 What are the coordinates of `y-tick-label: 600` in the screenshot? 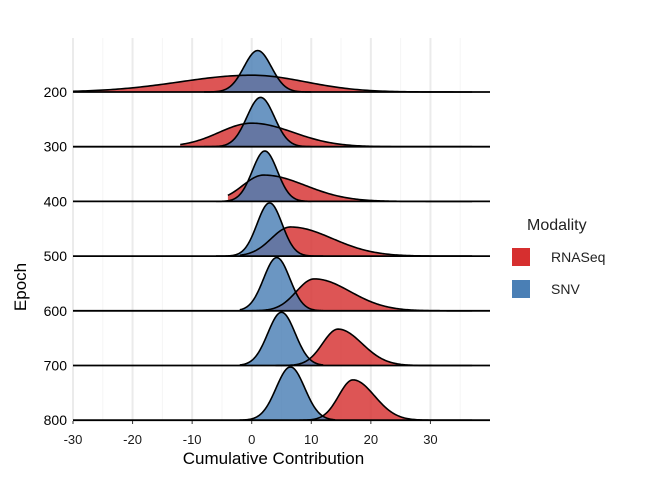 It's located at (56, 311).